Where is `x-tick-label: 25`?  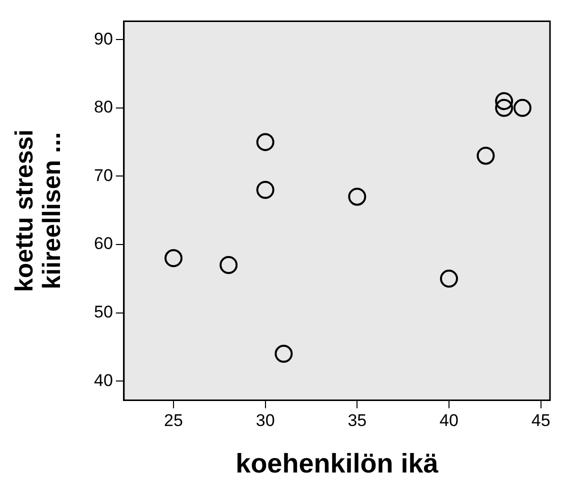 x-tick-label: 25 is located at coordinates (173, 420).